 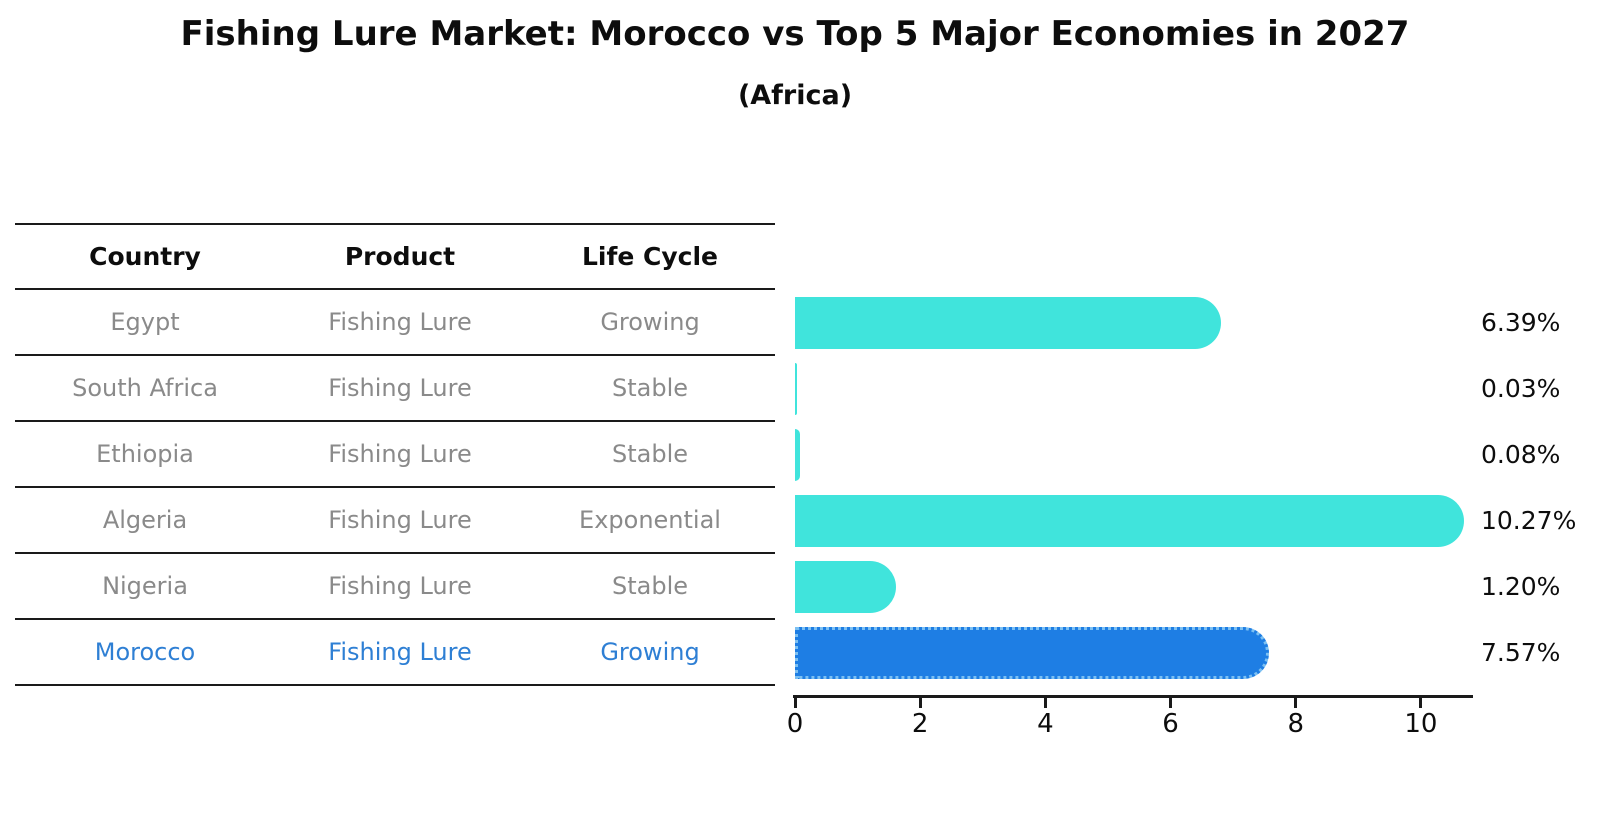 What do you see at coordinates (1521, 388) in the screenshot?
I see `bar-value-label: 0.03%` at bounding box center [1521, 388].